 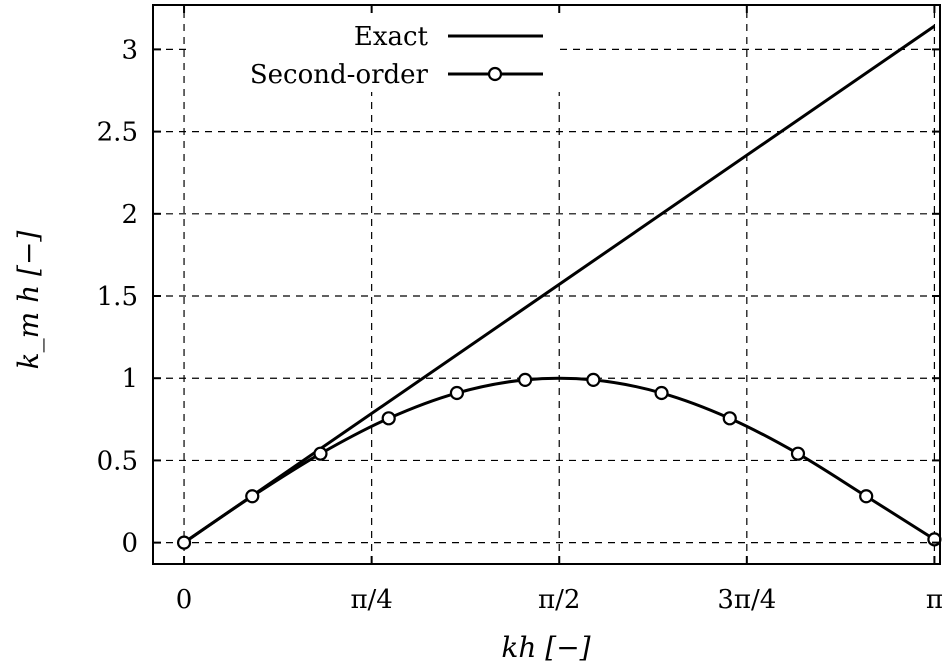 I want to click on x-tick-label: π/2, so click(x=559, y=600).